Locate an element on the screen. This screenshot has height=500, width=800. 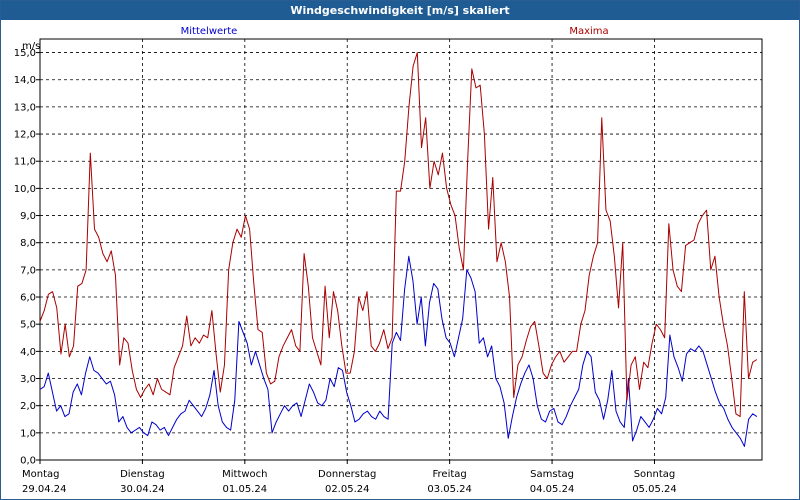
x-tick-day-label: Sonntag is located at coordinates (655, 474).